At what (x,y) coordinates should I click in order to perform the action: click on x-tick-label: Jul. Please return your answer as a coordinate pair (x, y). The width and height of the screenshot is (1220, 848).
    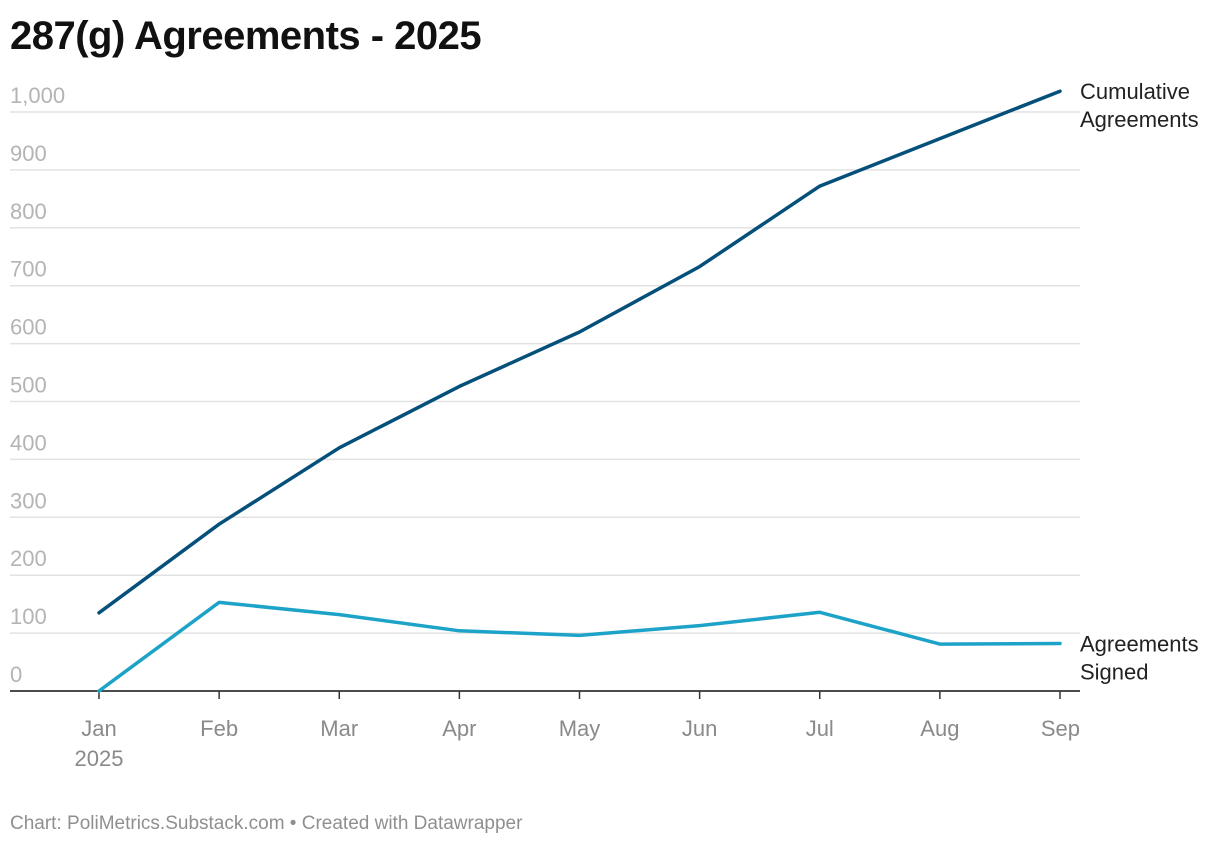
    Looking at the image, I should click on (820, 728).